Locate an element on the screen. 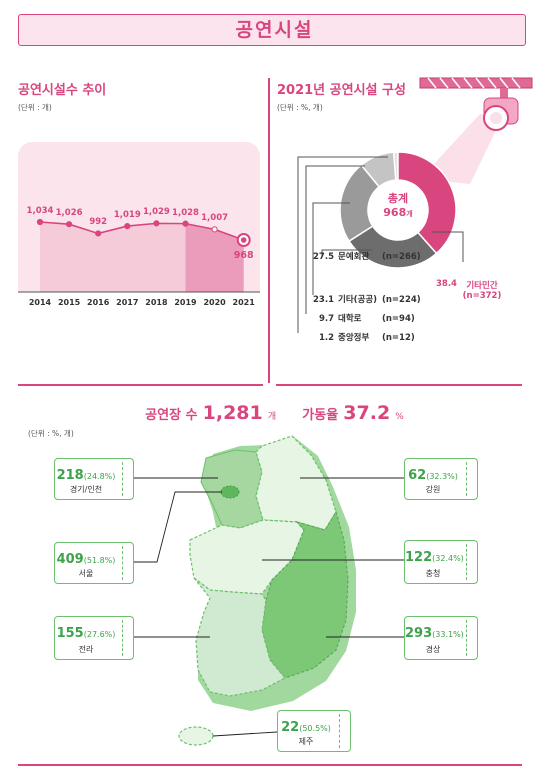 The height and width of the screenshot is (780, 549). venues-label: 공연장 수 is located at coordinates (171, 415).